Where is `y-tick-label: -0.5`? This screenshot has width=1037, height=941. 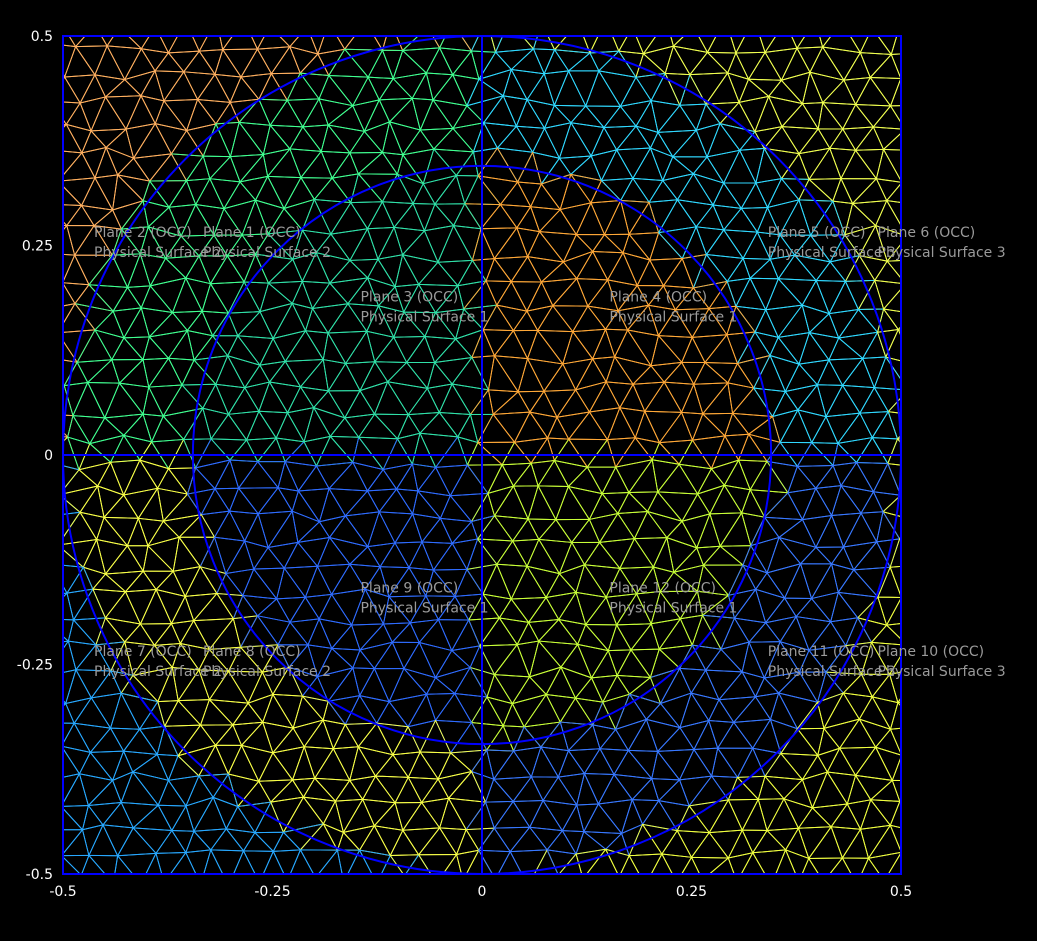
y-tick-label: -0.5 is located at coordinates (39, 875).